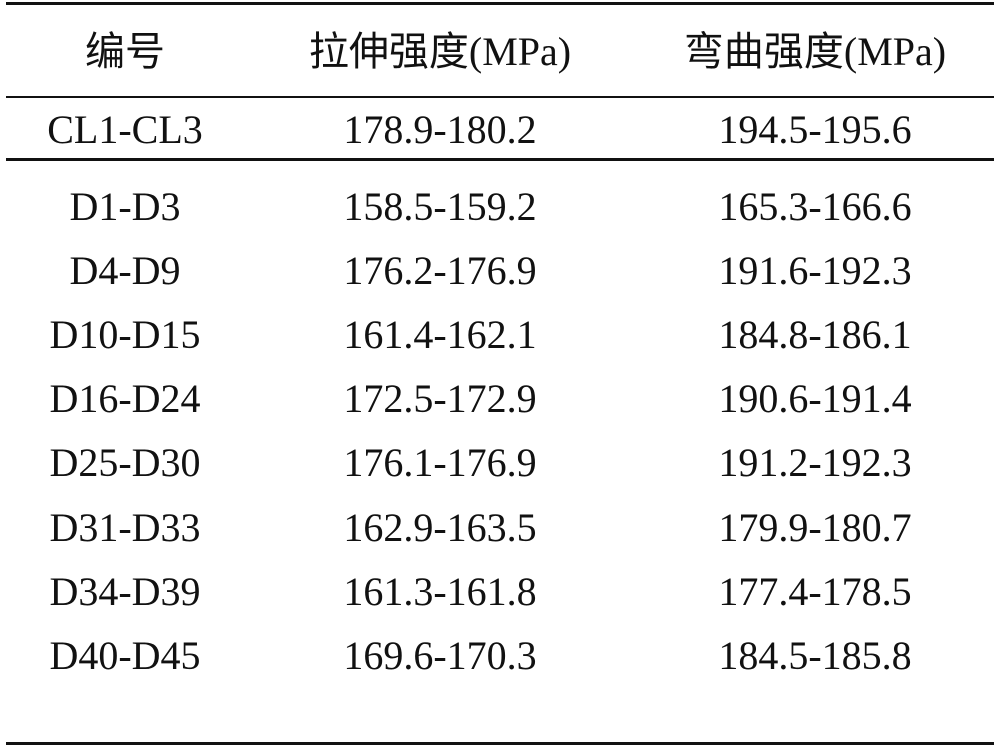  What do you see at coordinates (125, 129) in the screenshot?
I see `table-cell: CL1-CL3` at bounding box center [125, 129].